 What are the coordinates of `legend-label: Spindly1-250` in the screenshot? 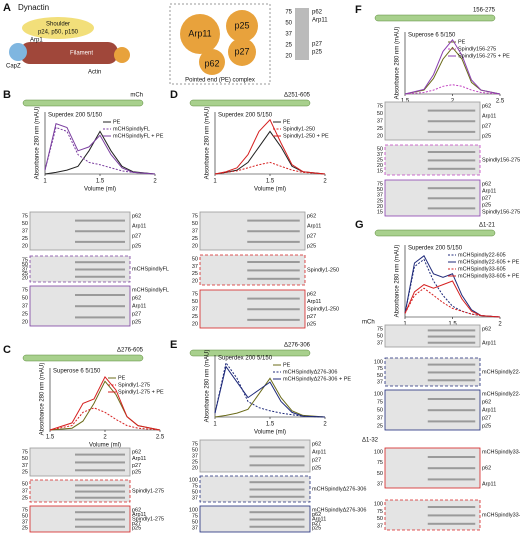 It's located at (299, 129).